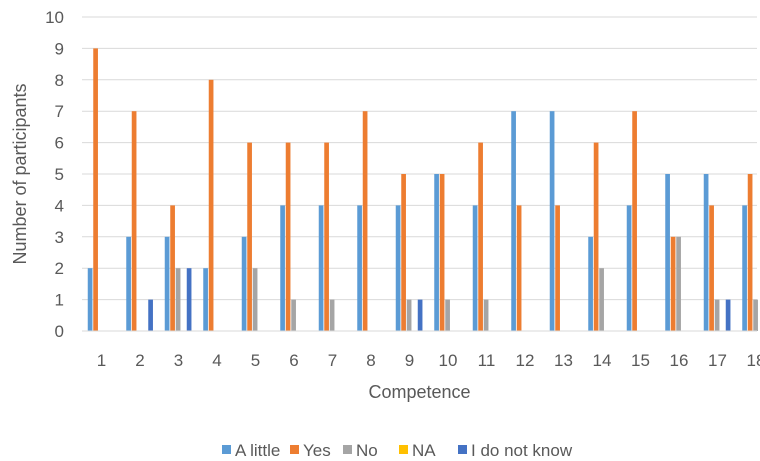  Describe the element at coordinates (602, 360) in the screenshot. I see `x-tick-label: 14` at that location.